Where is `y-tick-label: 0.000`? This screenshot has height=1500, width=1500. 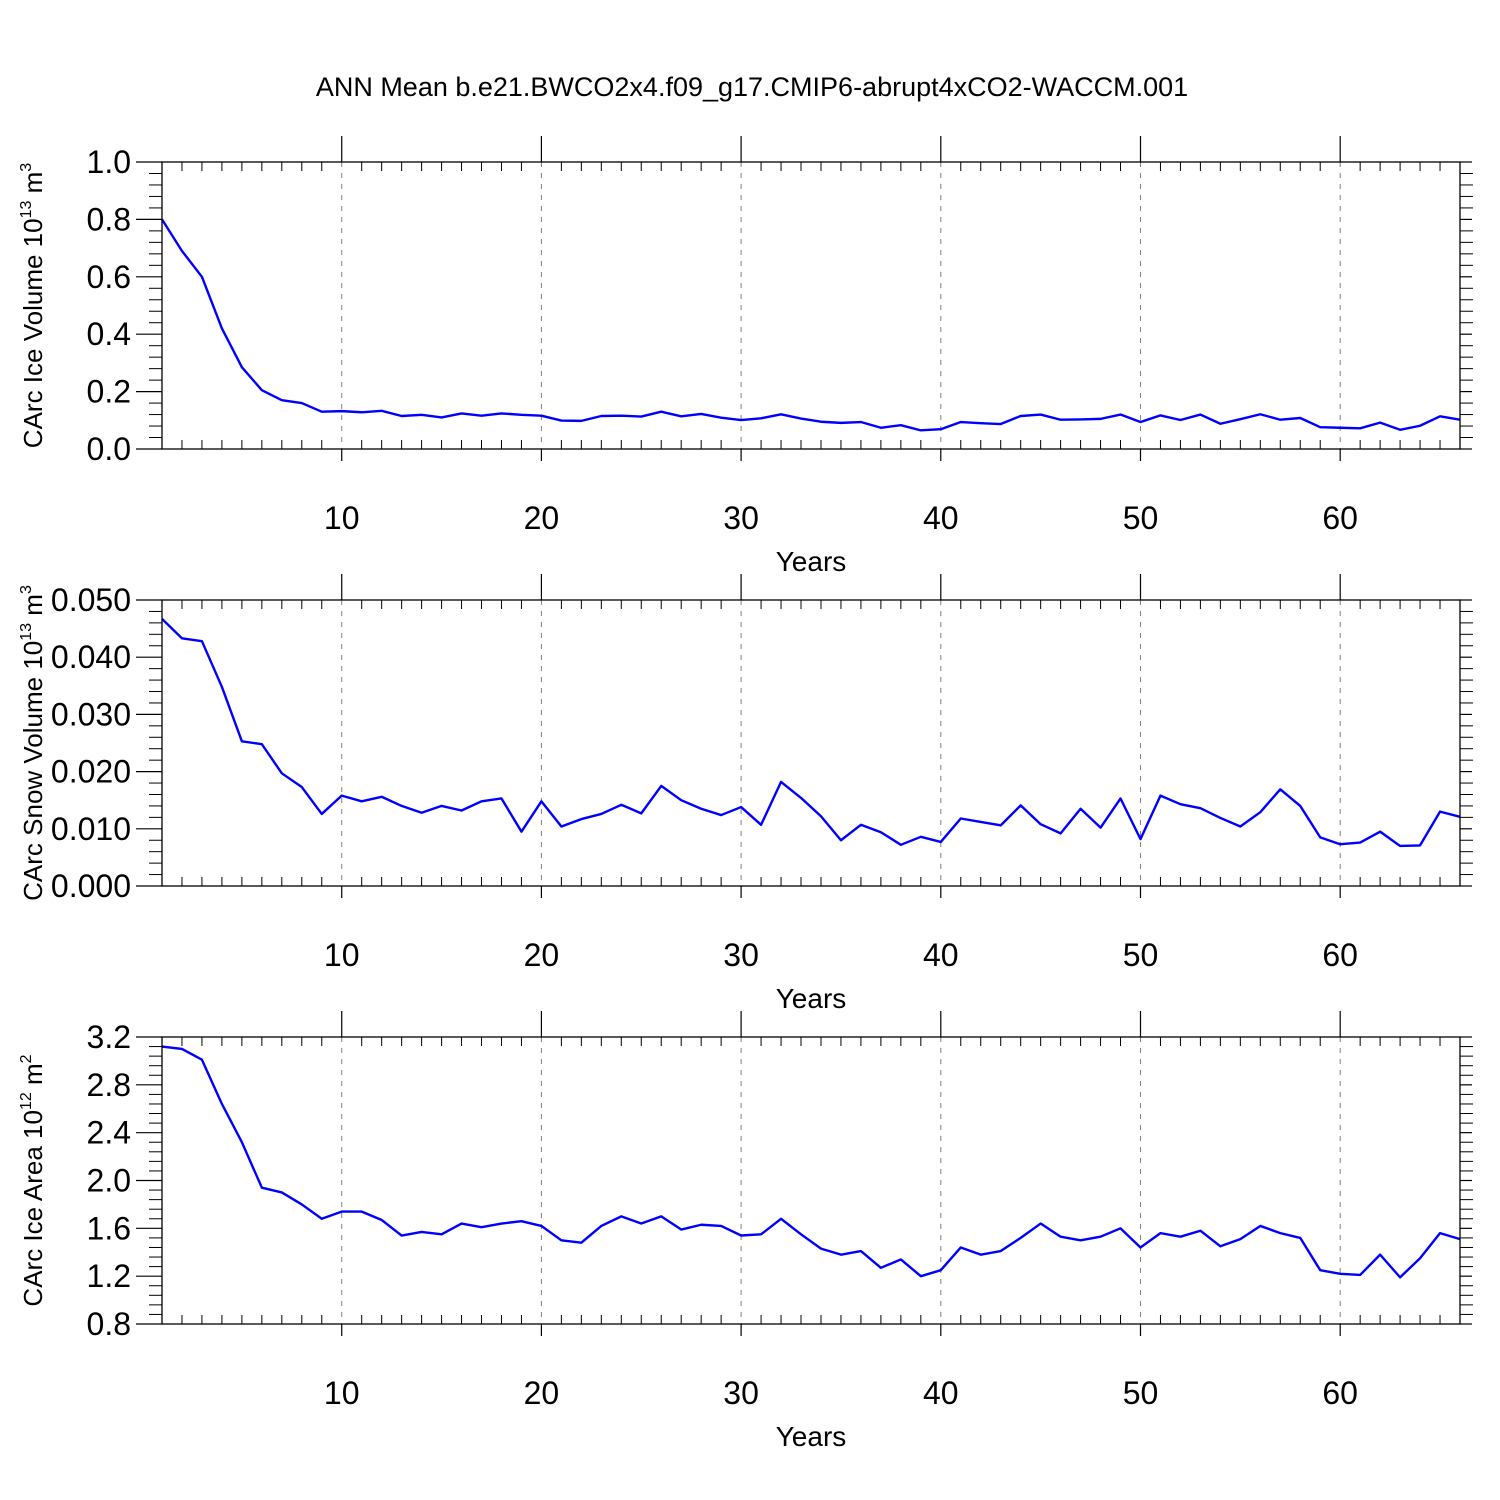
y-tick-label: 0.000 is located at coordinates (91, 886).